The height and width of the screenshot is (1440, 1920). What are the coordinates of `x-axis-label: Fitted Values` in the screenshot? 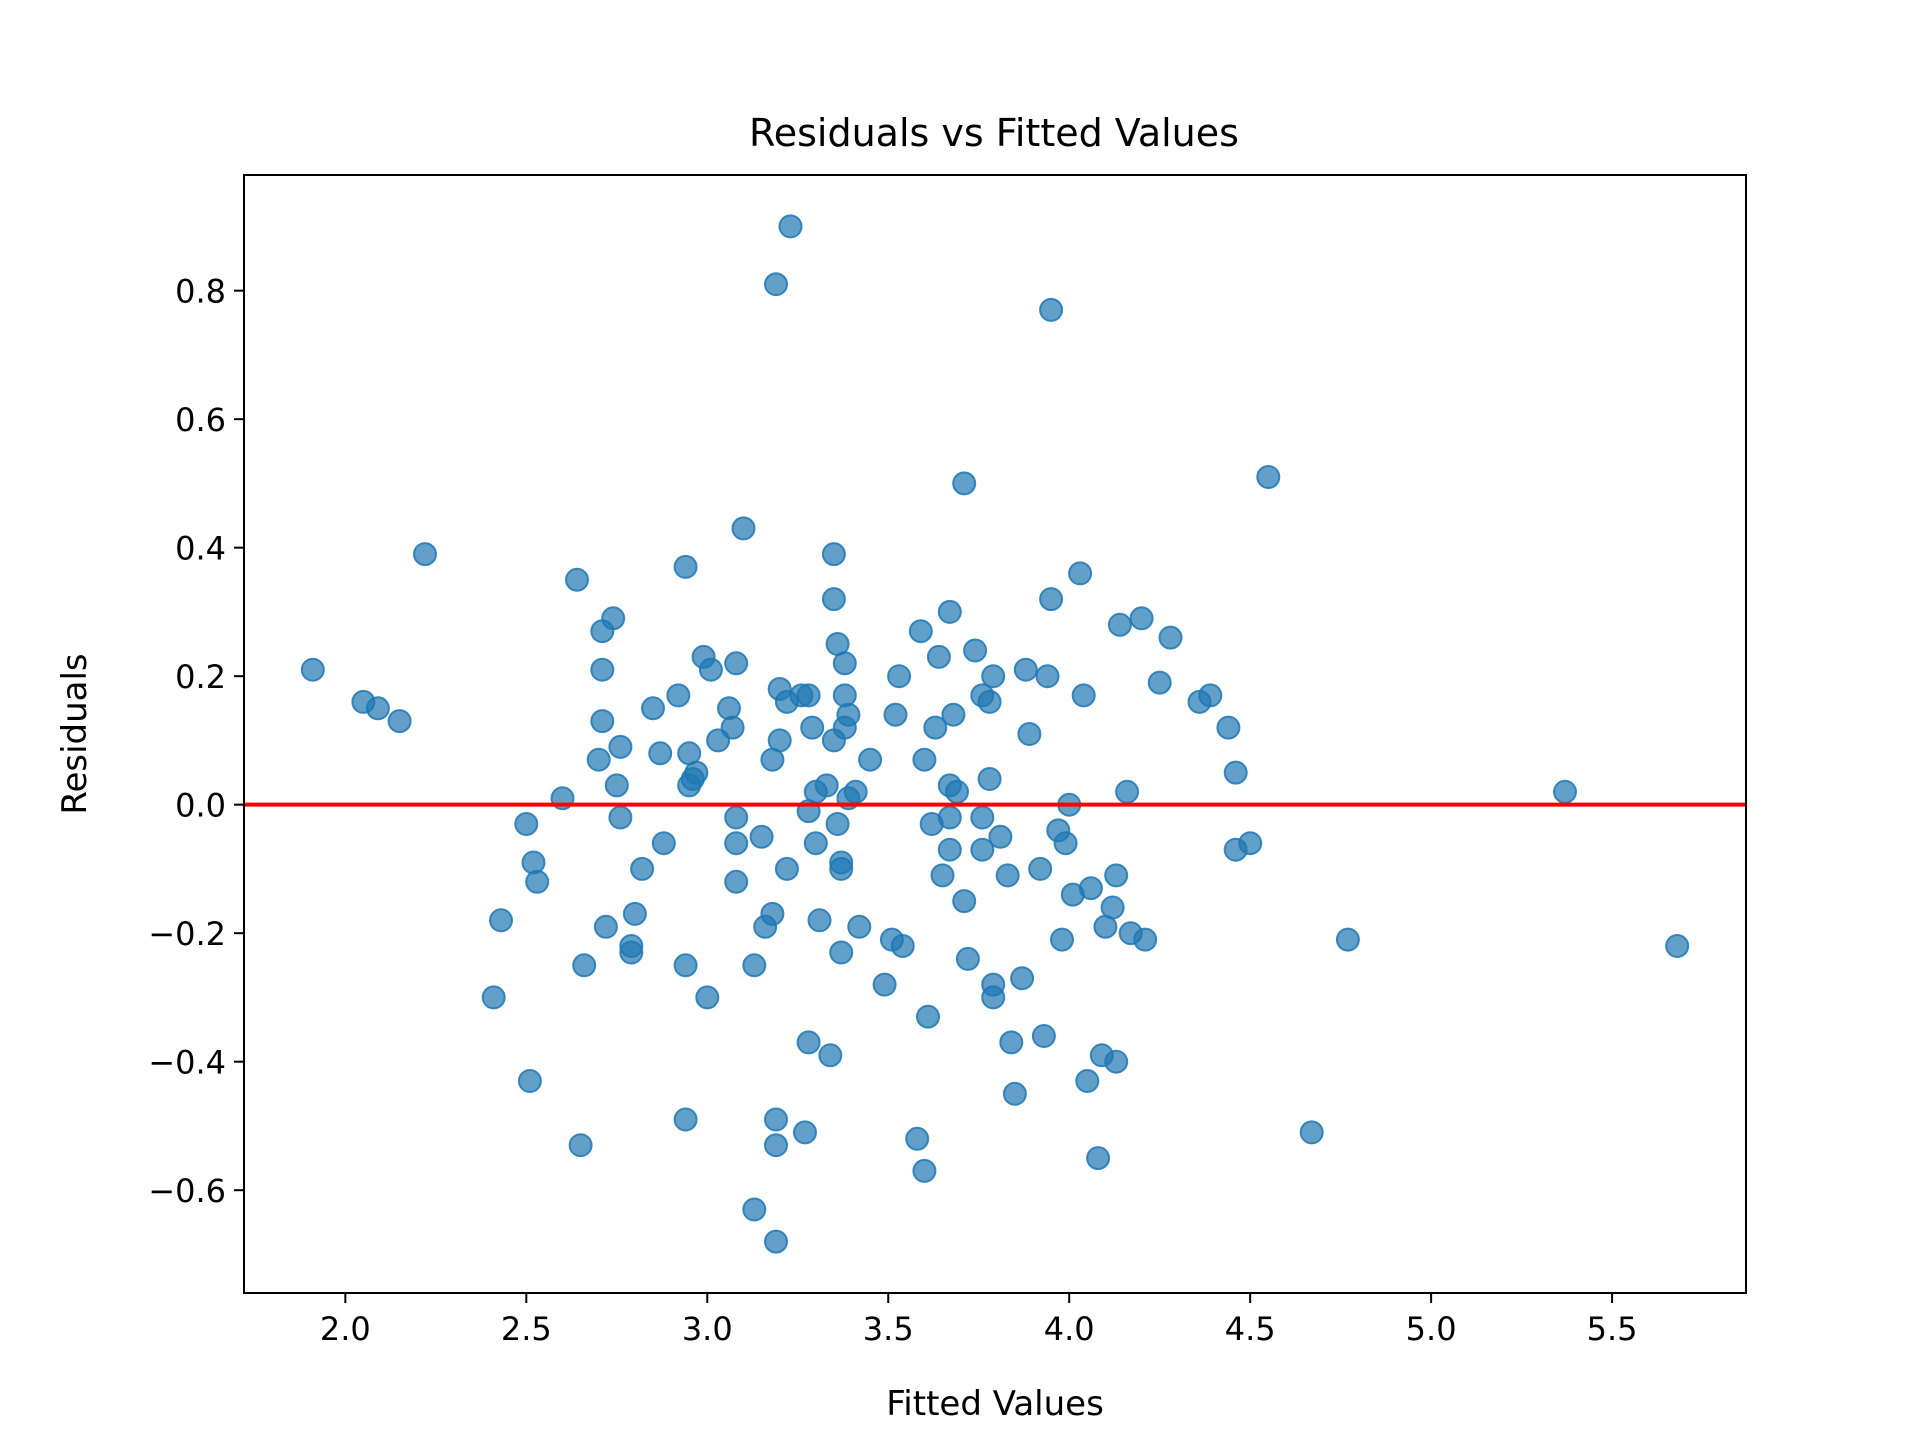 It's located at (995, 1404).